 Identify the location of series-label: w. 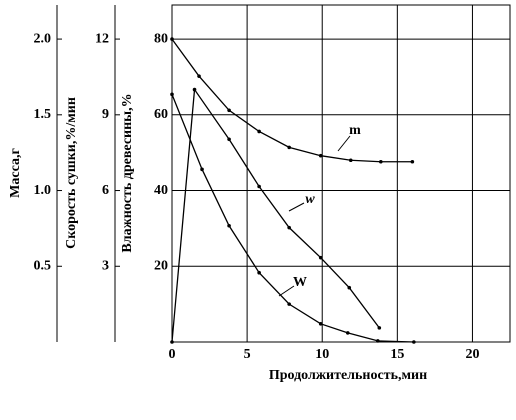
(310, 199).